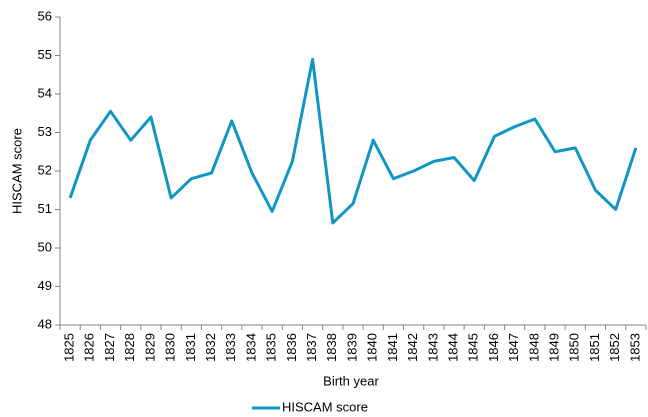 The image size is (648, 417). What do you see at coordinates (45, 54) in the screenshot?
I see `y-tick-label: 55` at bounding box center [45, 54].